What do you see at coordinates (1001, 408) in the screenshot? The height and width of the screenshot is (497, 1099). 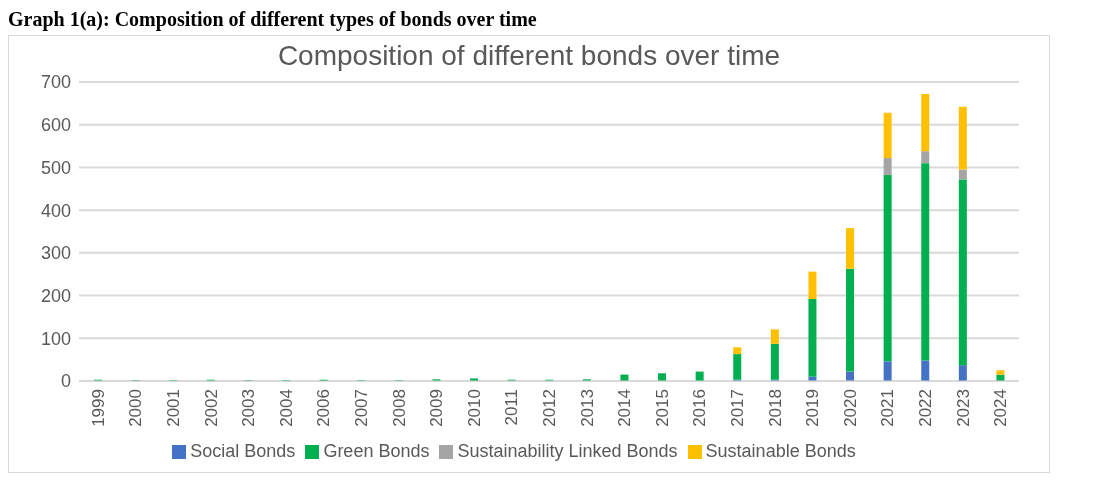 I see `x-tick-label: 2024` at bounding box center [1001, 408].